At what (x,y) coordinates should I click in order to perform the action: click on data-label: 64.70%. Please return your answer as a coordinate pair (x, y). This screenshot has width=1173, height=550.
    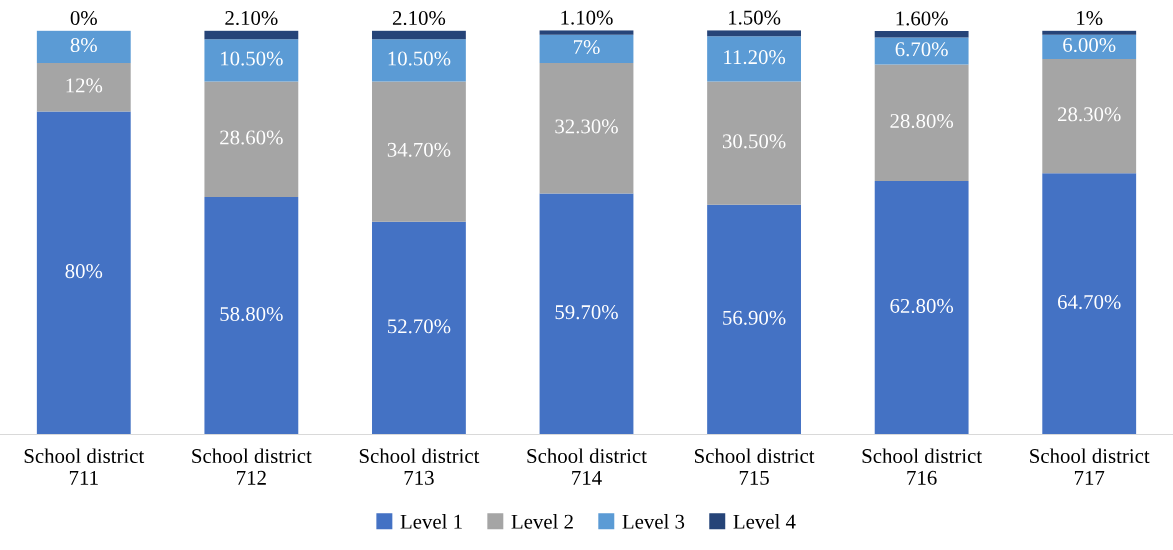
    Looking at the image, I should click on (1089, 302).